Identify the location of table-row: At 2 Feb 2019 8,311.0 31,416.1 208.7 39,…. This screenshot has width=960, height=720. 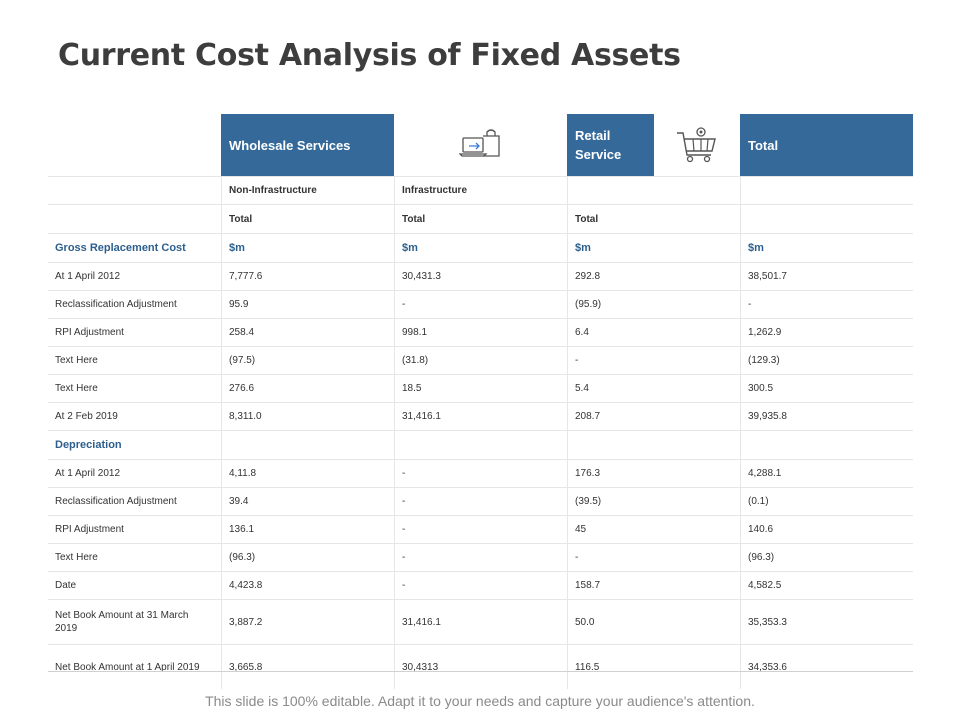
(480, 417).